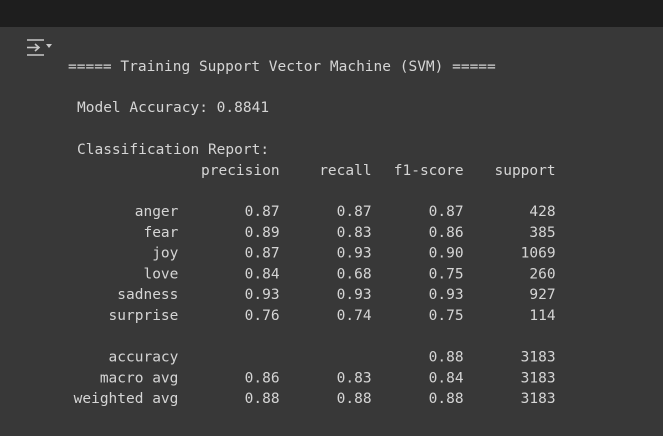 The width and height of the screenshot is (663, 436). What do you see at coordinates (542, 233) in the screenshot?
I see `cell: 385` at bounding box center [542, 233].